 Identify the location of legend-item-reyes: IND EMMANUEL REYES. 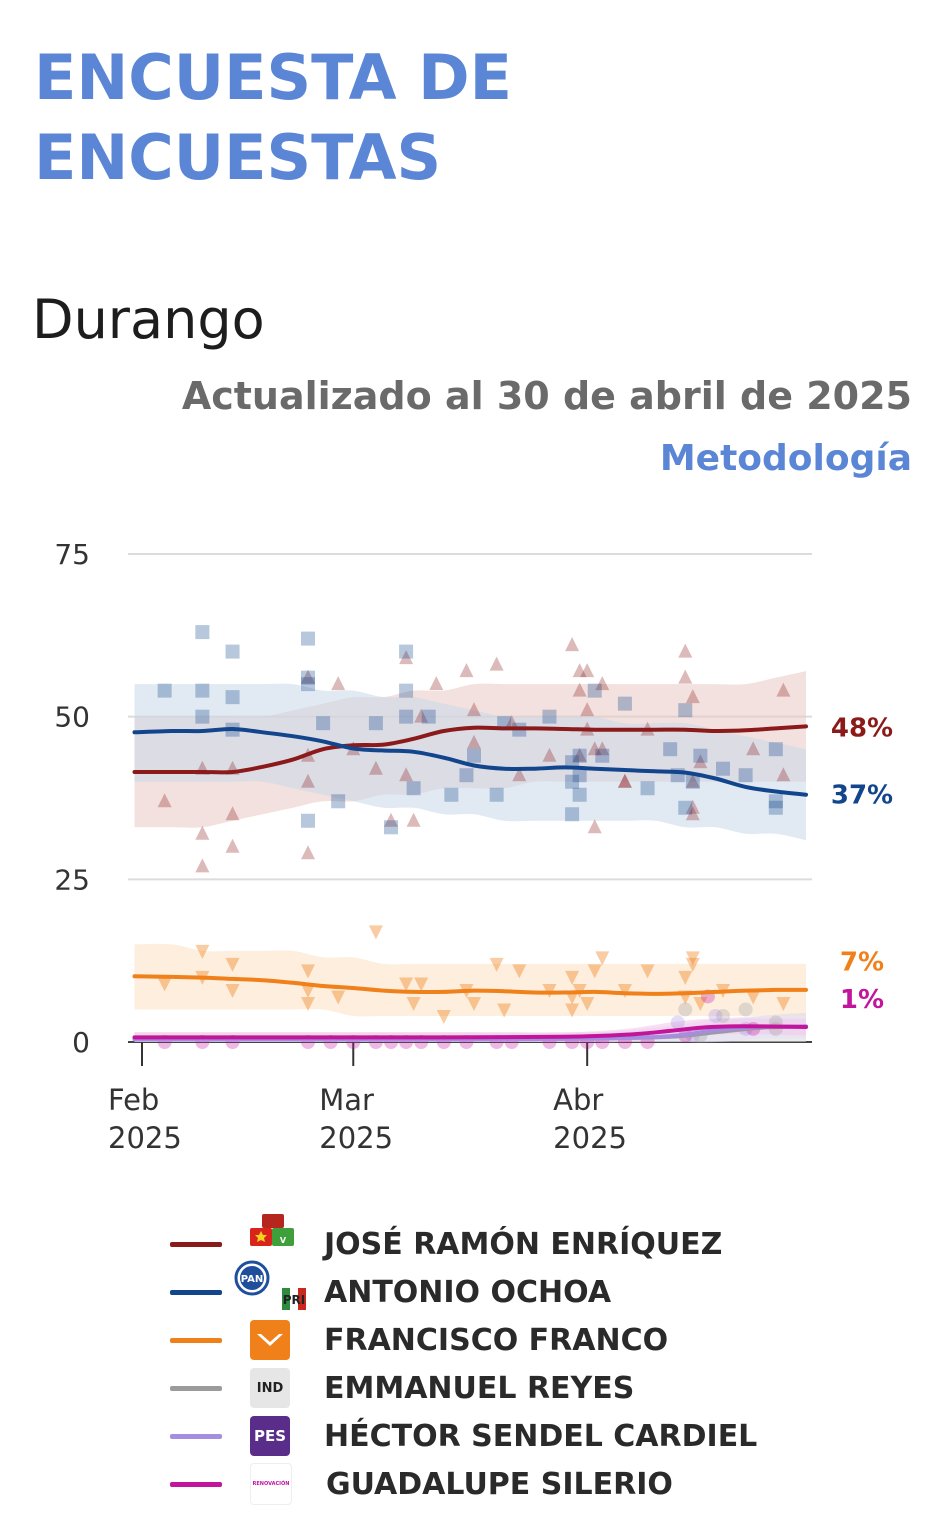
(463, 1388).